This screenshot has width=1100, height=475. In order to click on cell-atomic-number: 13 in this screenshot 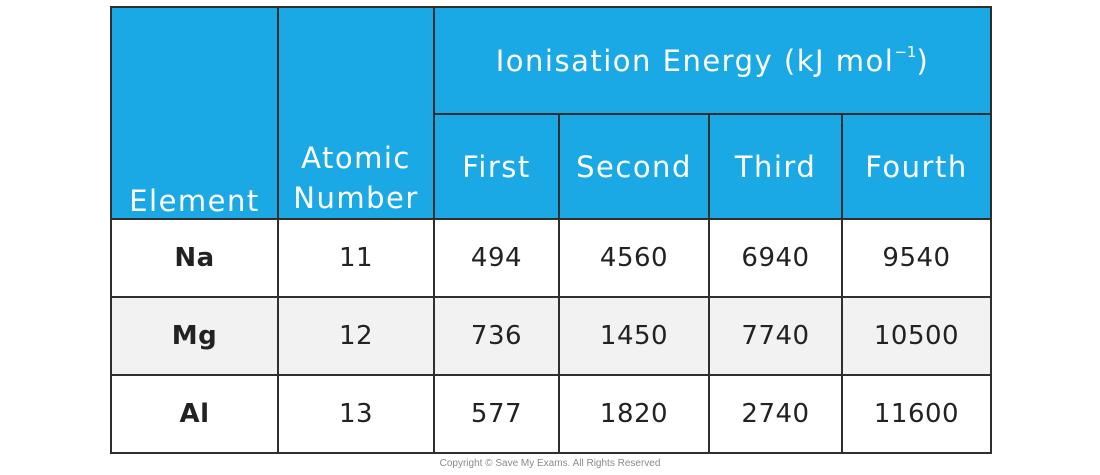, I will do `click(356, 414)`.